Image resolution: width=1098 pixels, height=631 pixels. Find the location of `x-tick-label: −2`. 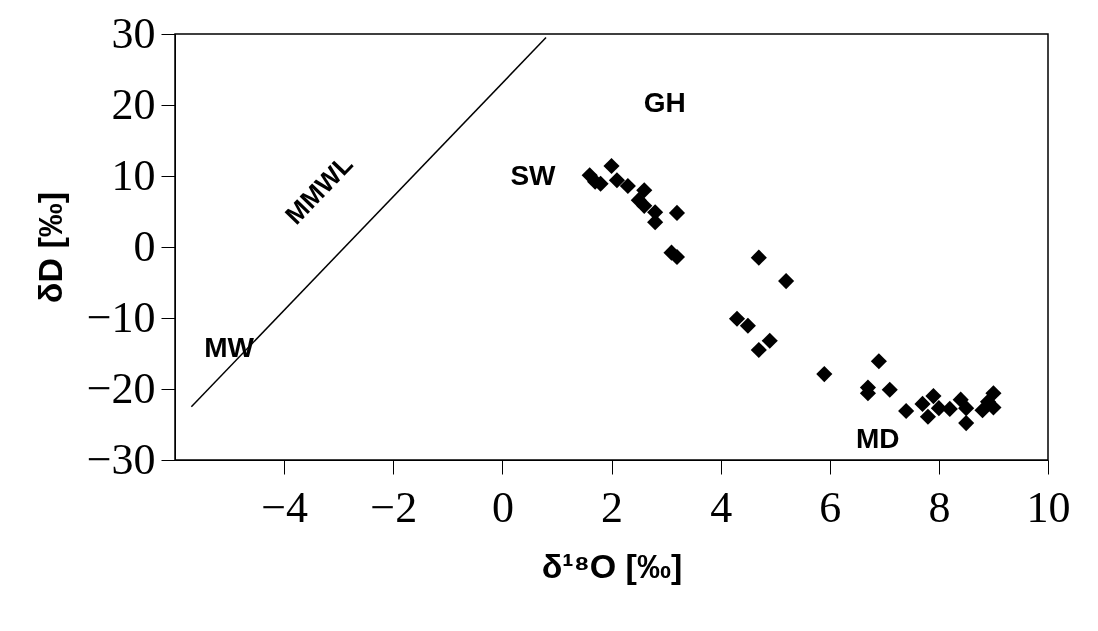

x-tick-label: −2 is located at coordinates (394, 507).